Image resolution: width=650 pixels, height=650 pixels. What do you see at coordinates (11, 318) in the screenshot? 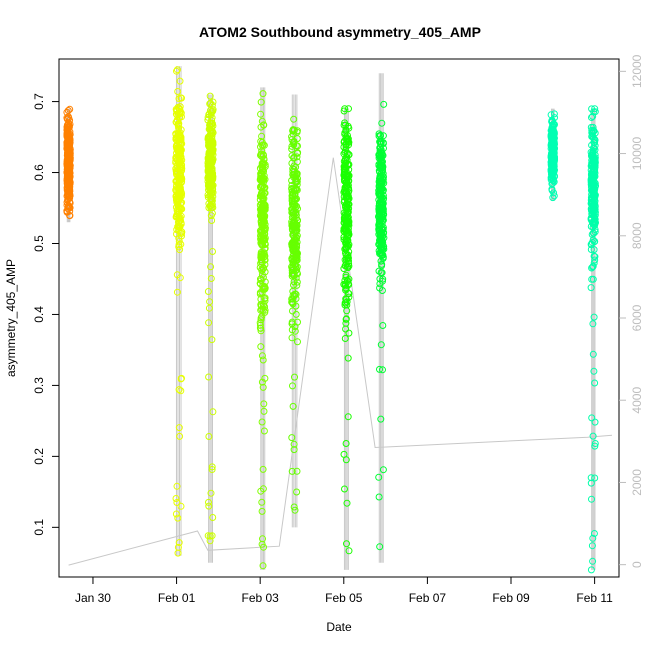
I see `y-axis-label: asymmetry_405_AMP` at bounding box center [11, 318].